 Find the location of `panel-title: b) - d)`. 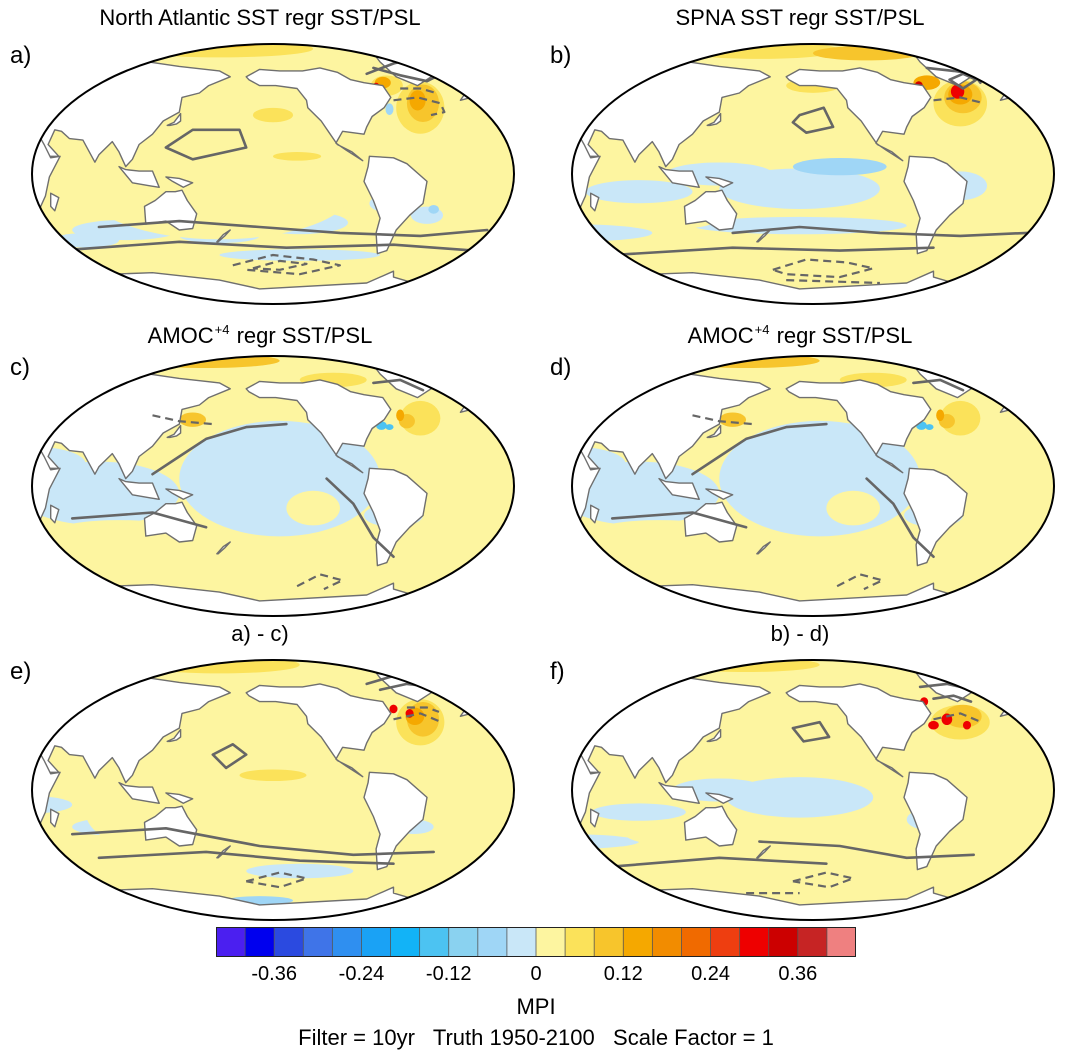

panel-title: b) - d) is located at coordinates (800, 634).